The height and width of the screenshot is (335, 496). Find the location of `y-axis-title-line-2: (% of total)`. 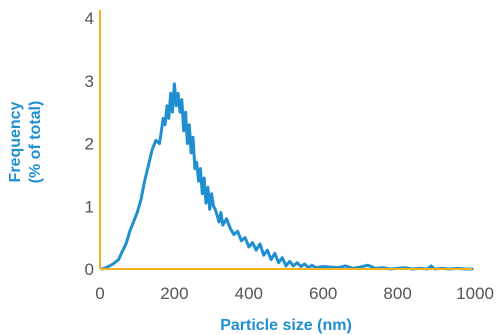

y-axis-title-line-2: (% of total) is located at coordinates (35, 142).